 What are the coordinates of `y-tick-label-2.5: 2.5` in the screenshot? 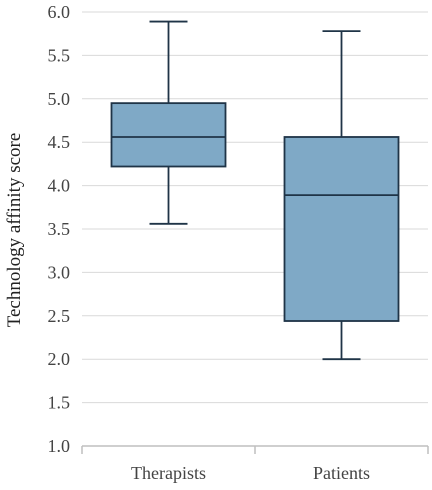 It's located at (59, 316).